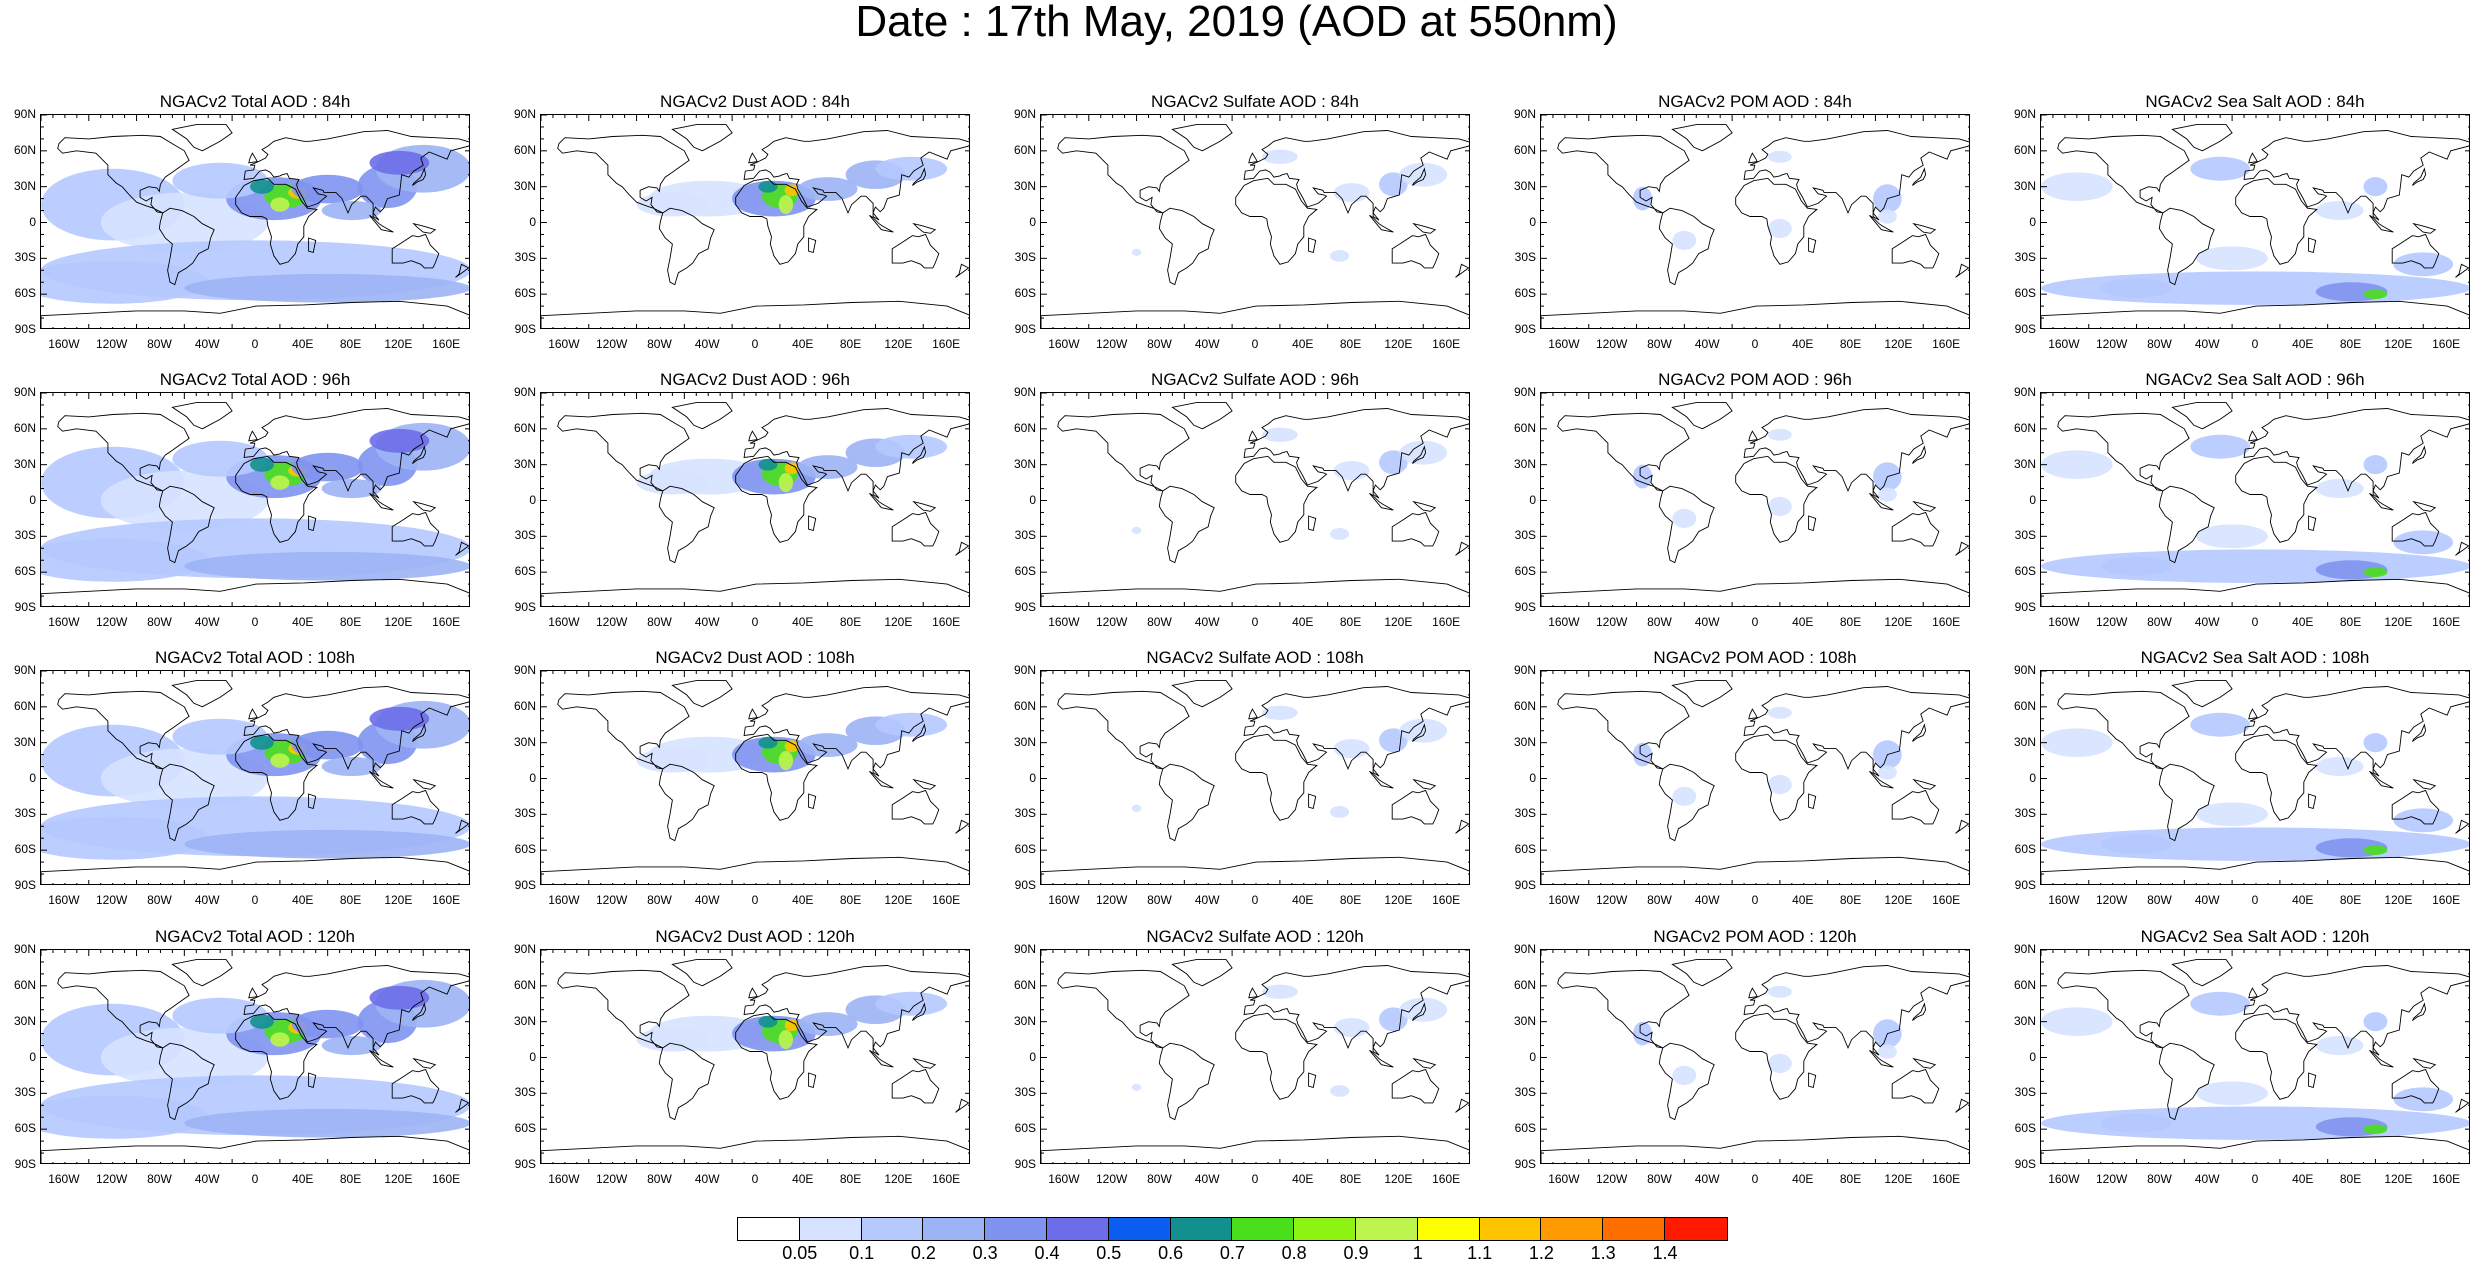  What do you see at coordinates (1025, 293) in the screenshot?
I see `lat-label: 60S` at bounding box center [1025, 293].